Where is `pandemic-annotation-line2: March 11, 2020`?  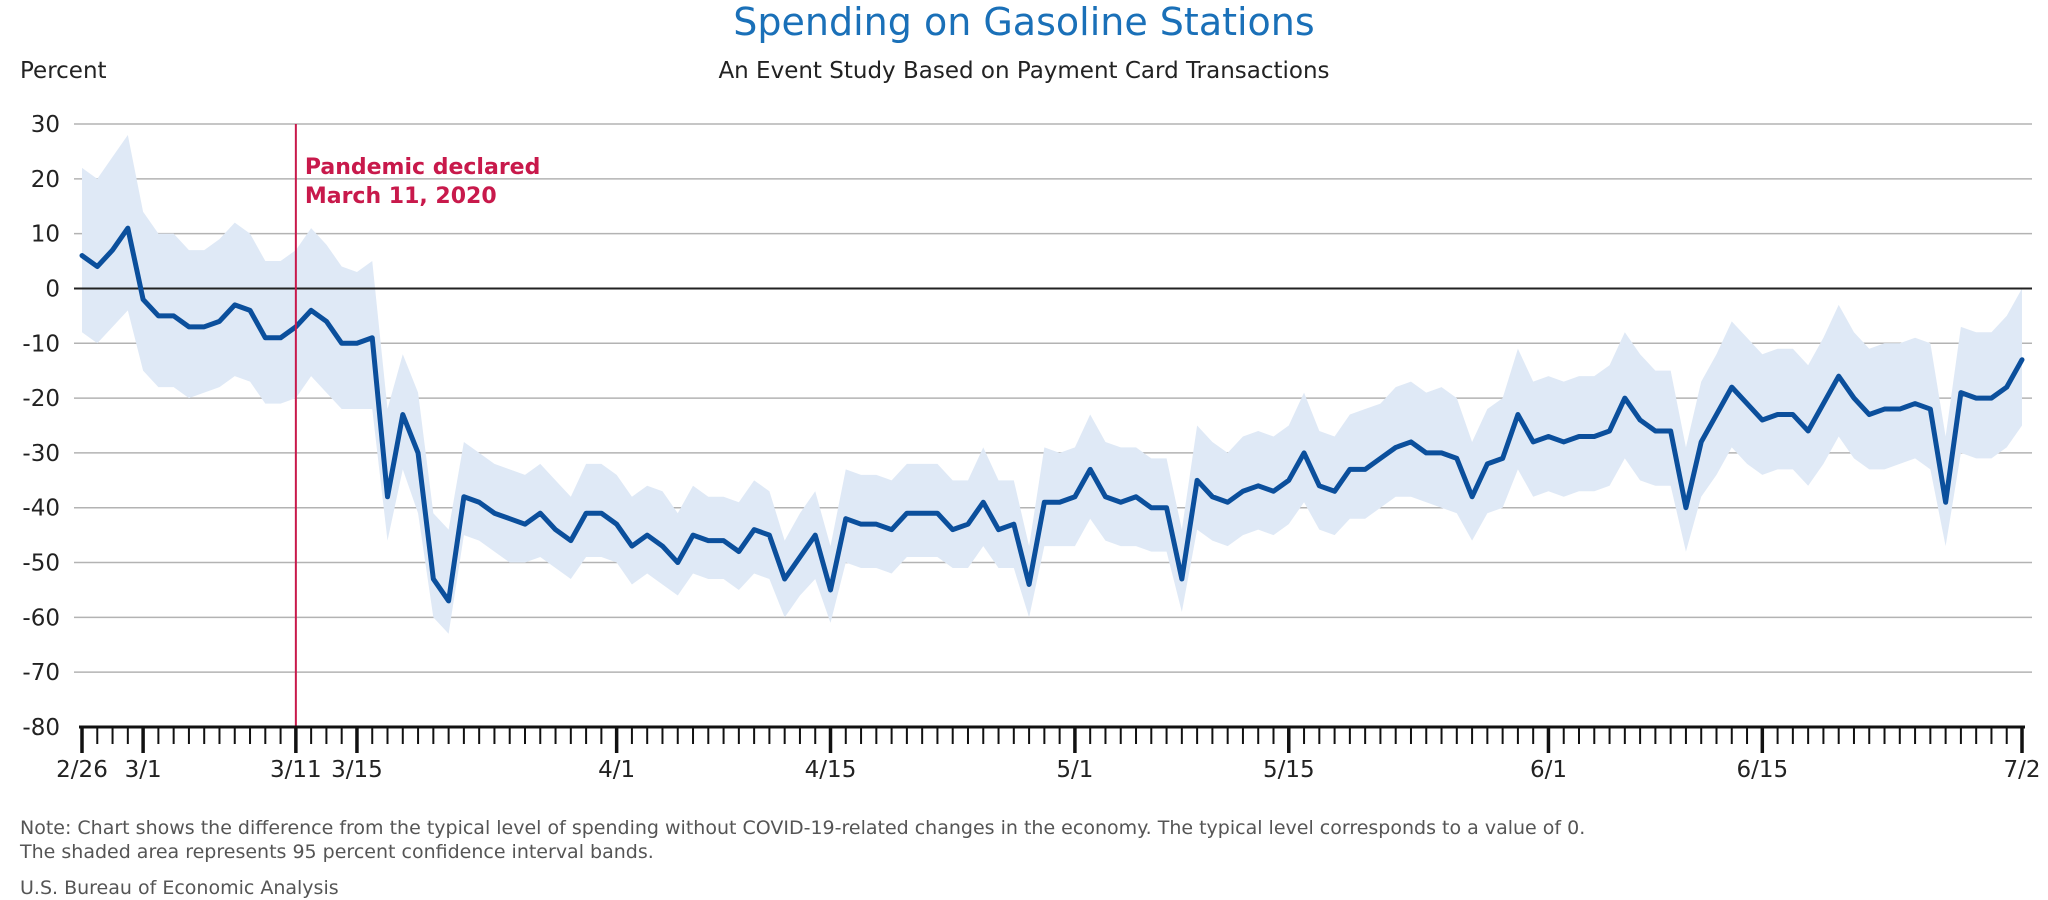
pandemic-annotation-line2: March 11, 2020 is located at coordinates (401, 196).